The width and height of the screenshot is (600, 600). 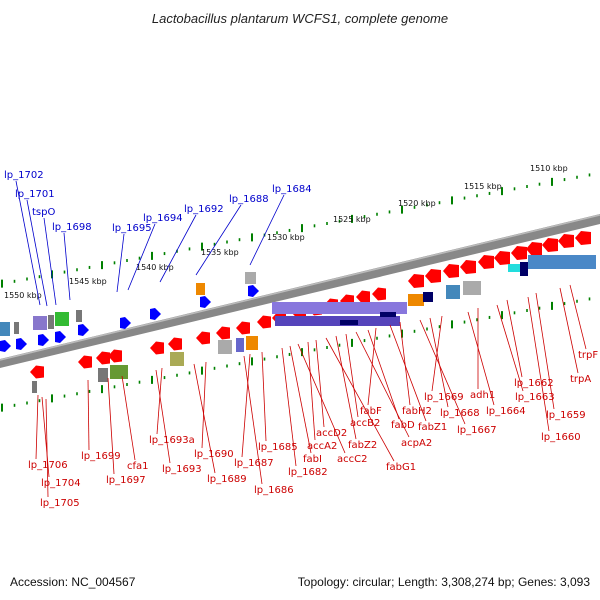 I want to click on label-adh1: adh1, so click(x=482, y=395).